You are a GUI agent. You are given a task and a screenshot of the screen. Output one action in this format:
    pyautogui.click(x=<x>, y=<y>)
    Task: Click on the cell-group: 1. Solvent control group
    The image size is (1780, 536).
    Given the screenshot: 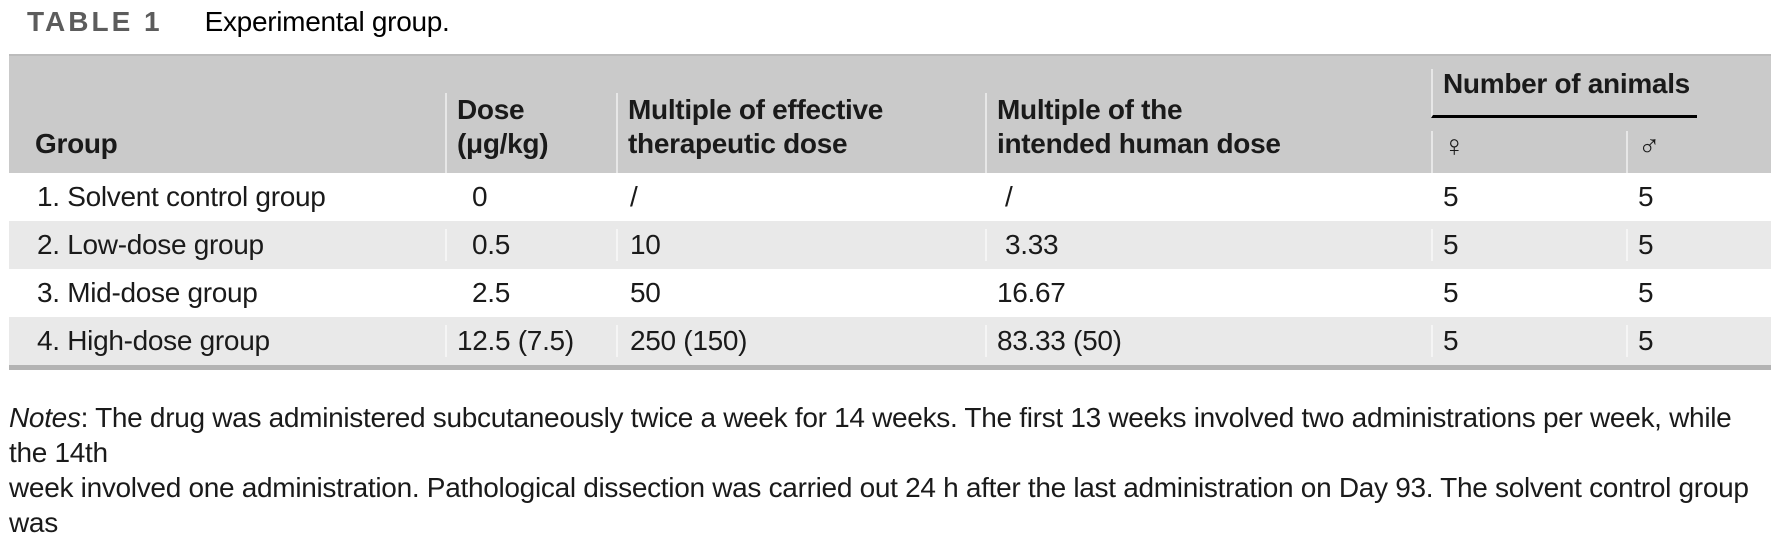 What is the action you would take?
    pyautogui.click(x=181, y=196)
    